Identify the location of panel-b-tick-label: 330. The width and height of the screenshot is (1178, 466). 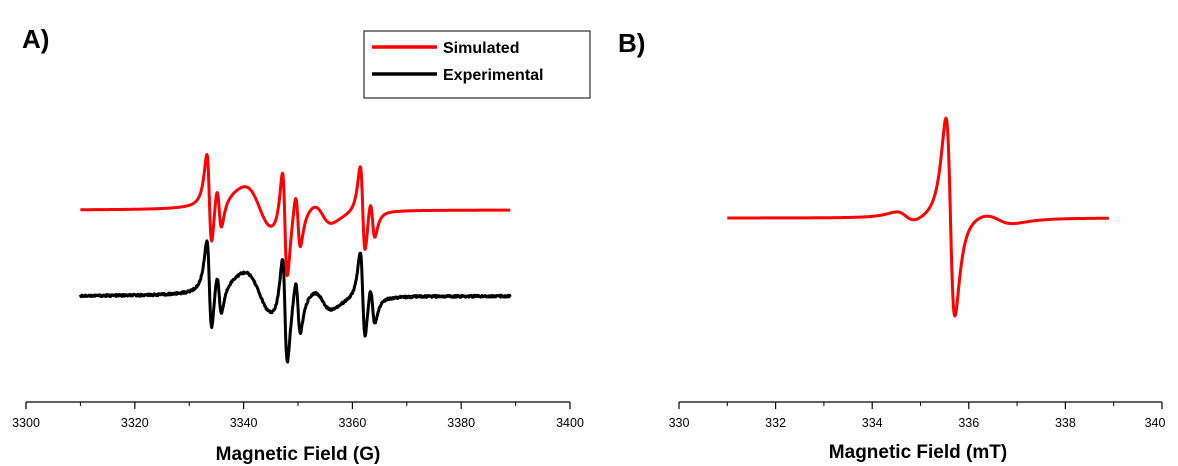
(679, 423).